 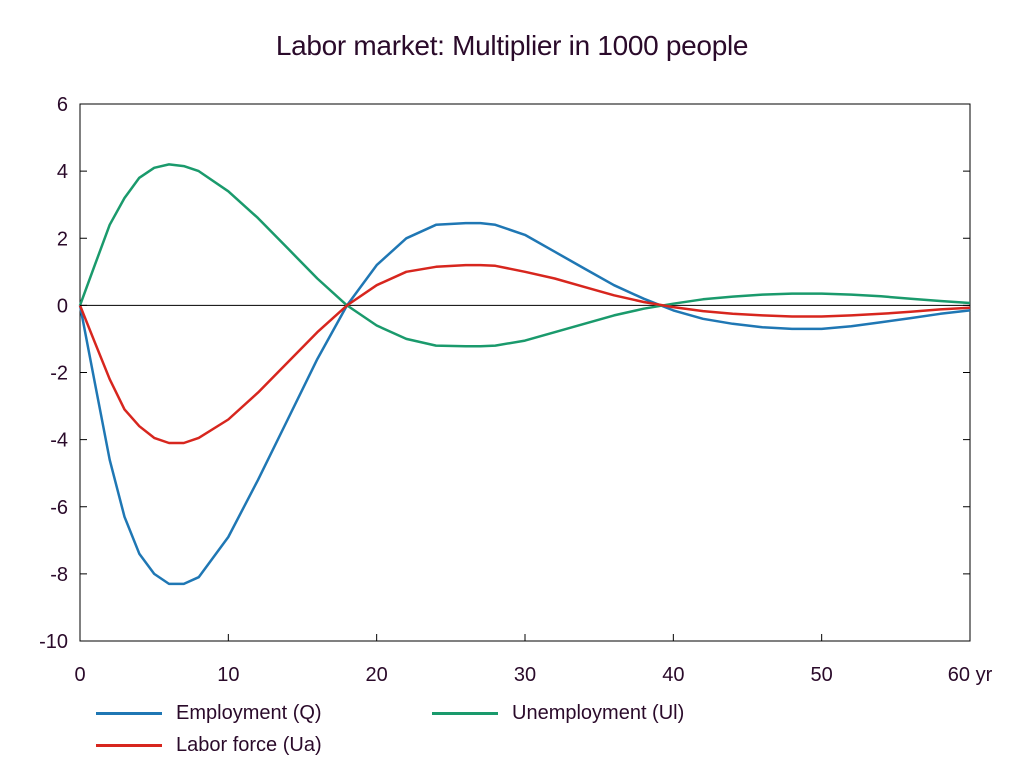 What do you see at coordinates (377, 675) in the screenshot?
I see `x-tick-label: 20` at bounding box center [377, 675].